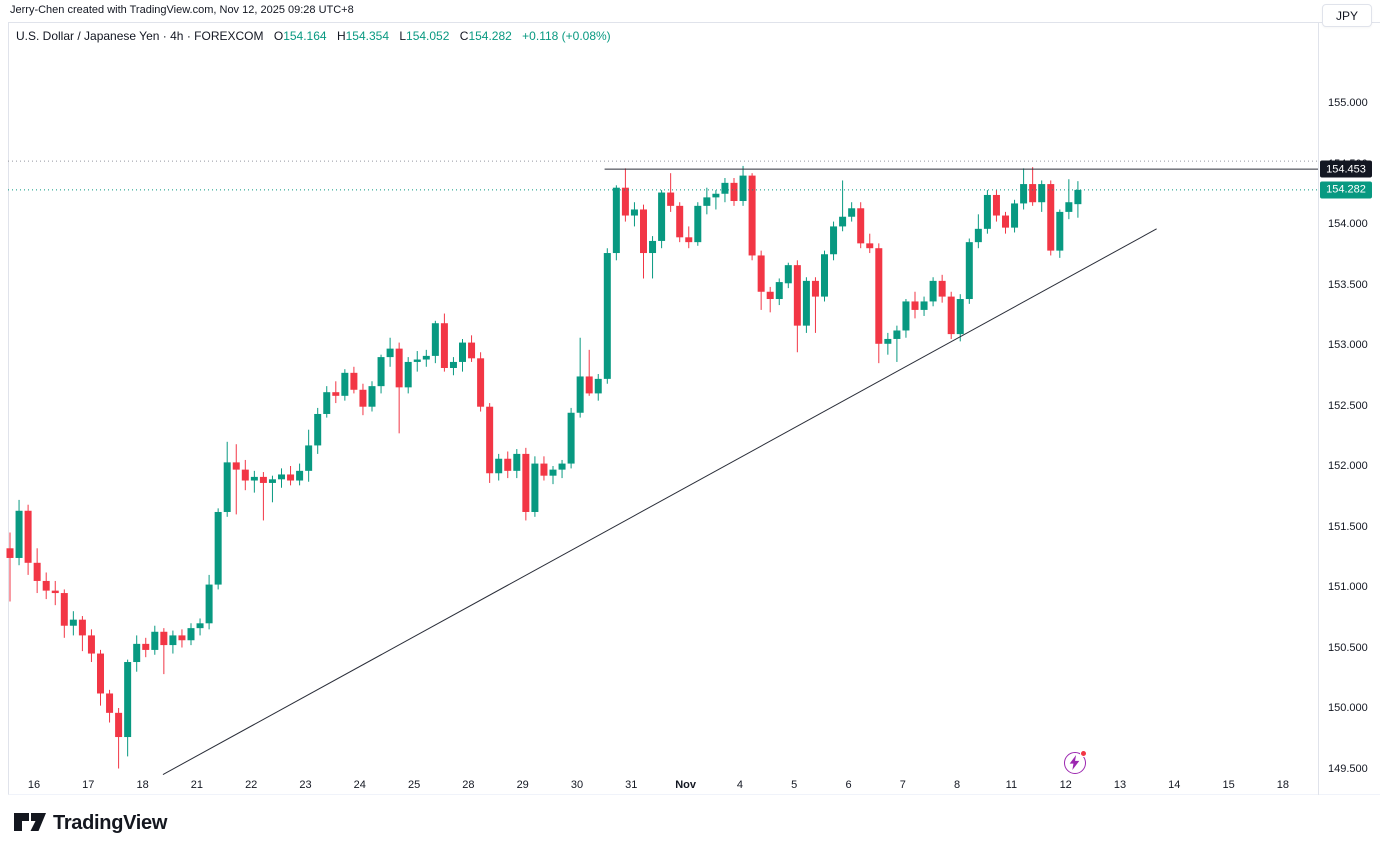 This screenshot has width=1380, height=847. I want to click on change-value: +0.118 (+0.08%), so click(566, 36).